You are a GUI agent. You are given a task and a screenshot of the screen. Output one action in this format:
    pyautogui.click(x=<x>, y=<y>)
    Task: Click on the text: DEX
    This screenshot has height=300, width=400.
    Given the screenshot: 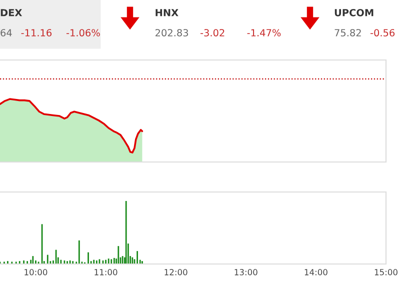 What is the action you would take?
    pyautogui.click(x=11, y=12)
    